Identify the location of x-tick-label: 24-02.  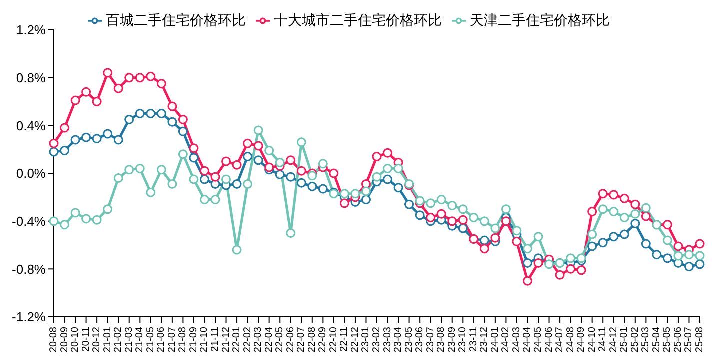
(506, 339).